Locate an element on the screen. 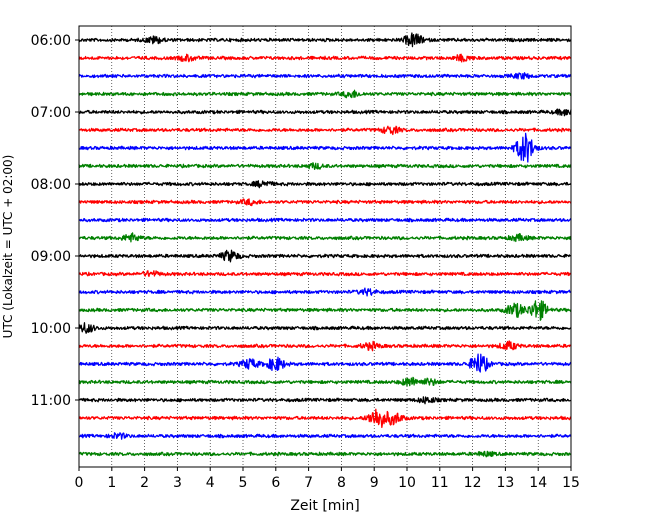  y-tick-label: 09:00 is located at coordinates (51, 257).